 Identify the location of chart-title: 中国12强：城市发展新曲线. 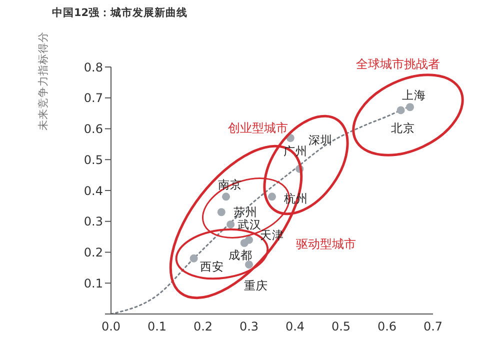
(120, 13).